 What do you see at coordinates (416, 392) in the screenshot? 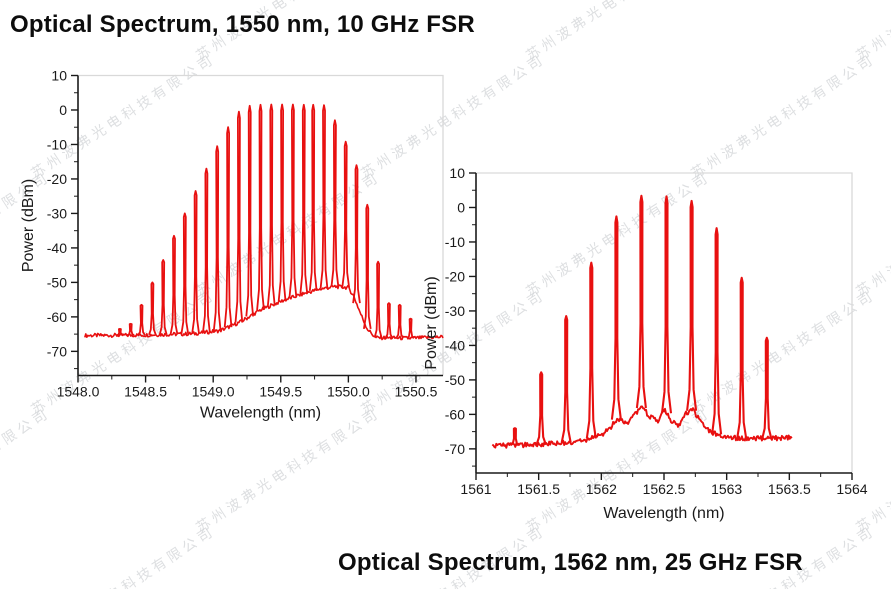
I see `x-tick-label: 1550.5` at bounding box center [416, 392].